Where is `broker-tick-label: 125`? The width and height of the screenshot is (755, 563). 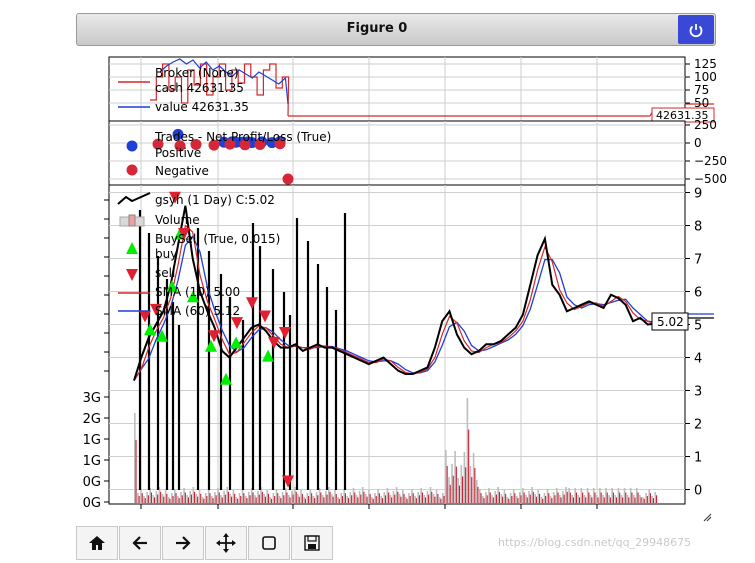 broker-tick-label: 125 is located at coordinates (705, 64).